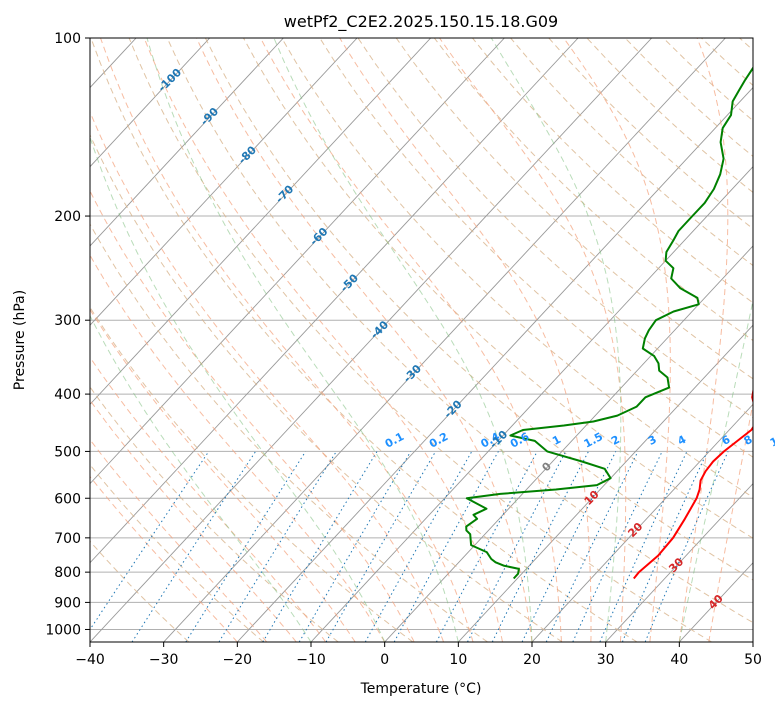 This screenshot has width=775, height=708. What do you see at coordinates (458, 660) in the screenshot?
I see `x-tick-label: 10` at bounding box center [458, 660].